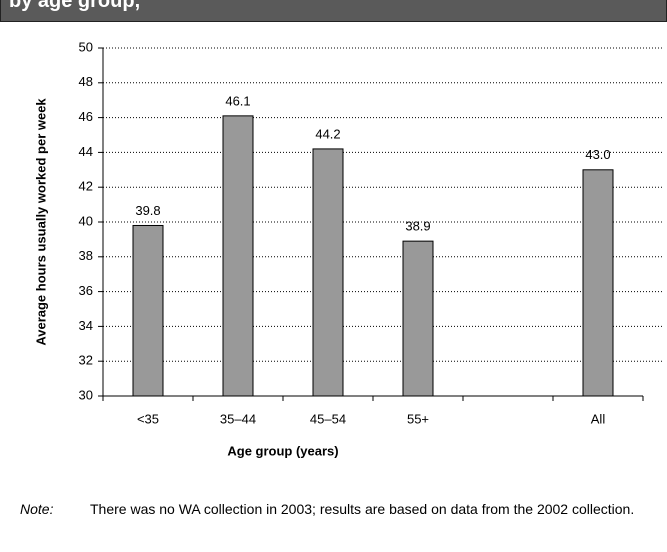  Describe the element at coordinates (37, 509) in the screenshot. I see `note-label: Note:` at that location.